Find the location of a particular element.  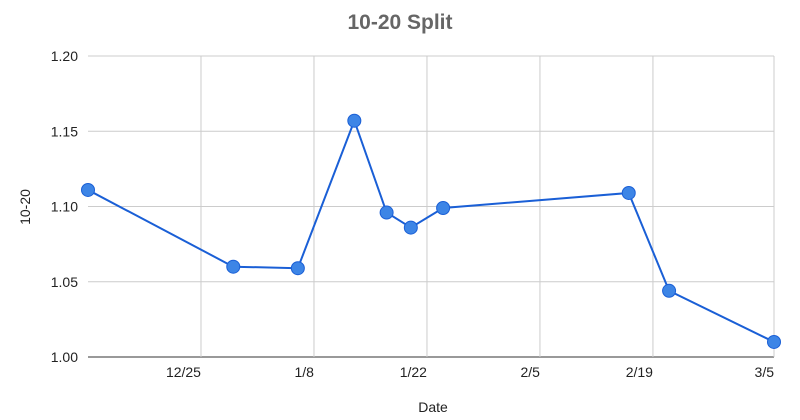

y-tick-label: 1.10 is located at coordinates (64, 207).